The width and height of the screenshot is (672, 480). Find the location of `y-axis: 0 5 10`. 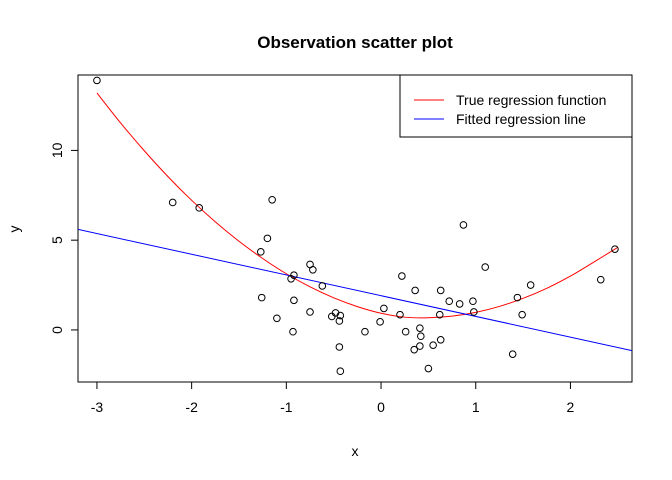

y-axis: 0 5 10 is located at coordinates (64, 238).